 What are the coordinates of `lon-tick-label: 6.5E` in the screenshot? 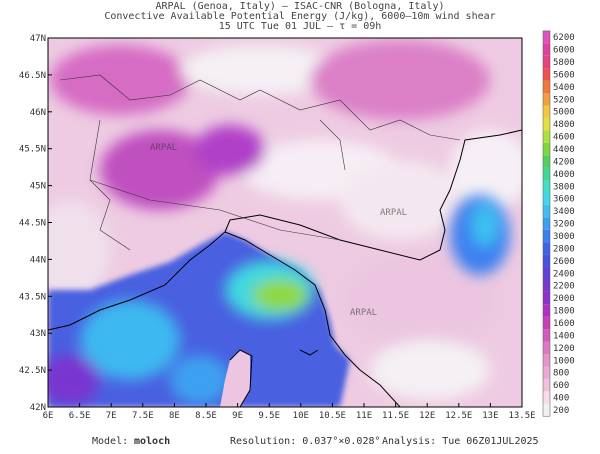 It's located at (80, 416).